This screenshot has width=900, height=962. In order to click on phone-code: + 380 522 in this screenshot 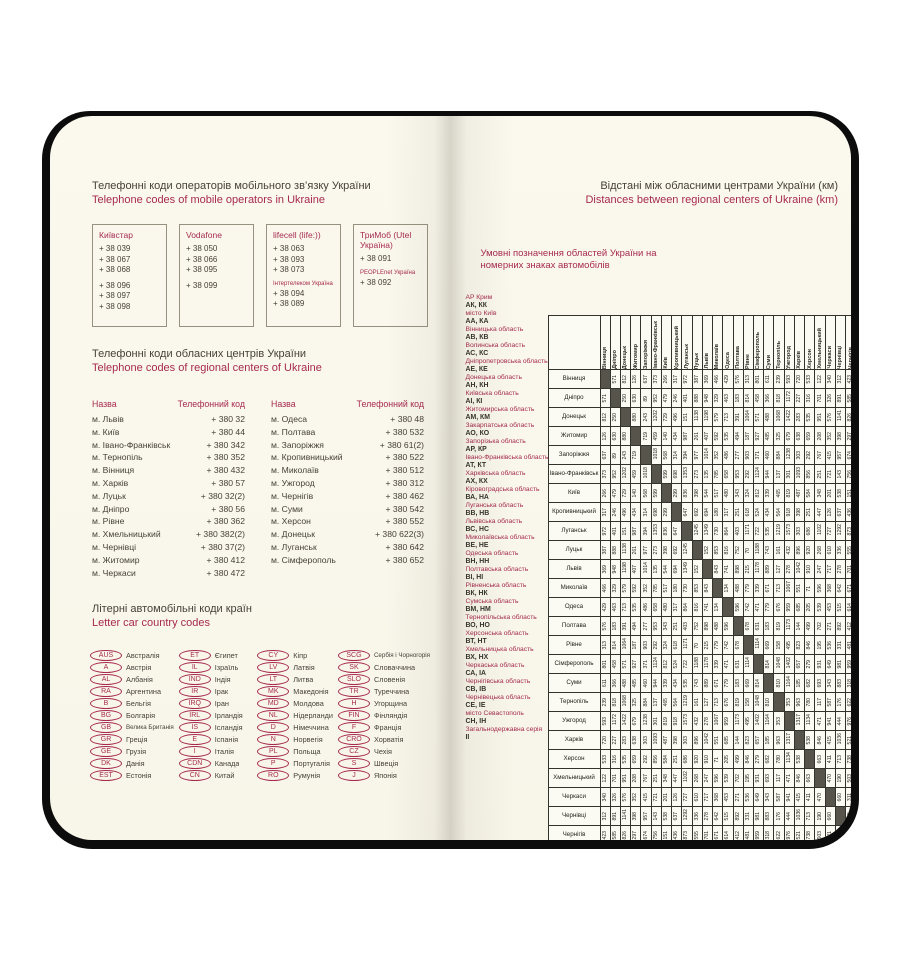, I will do `click(404, 457)`.